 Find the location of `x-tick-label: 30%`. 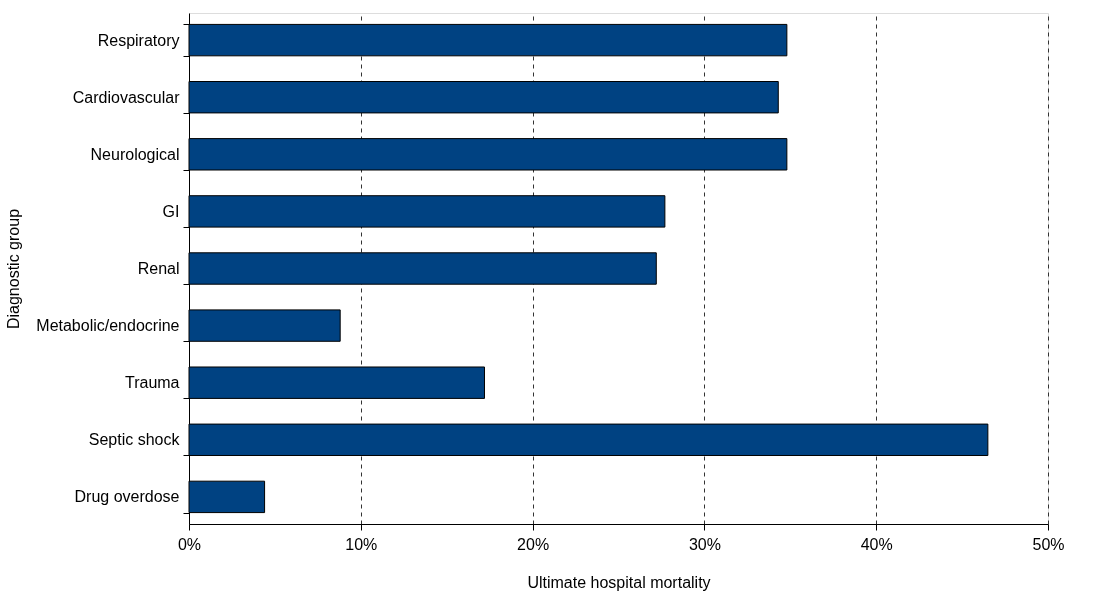

x-tick-label: 30% is located at coordinates (704, 544).